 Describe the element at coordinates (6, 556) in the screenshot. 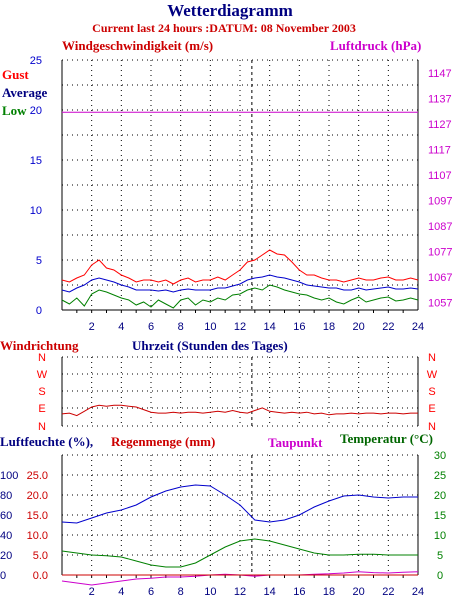

I see `humidity-tick-label: 20` at that location.